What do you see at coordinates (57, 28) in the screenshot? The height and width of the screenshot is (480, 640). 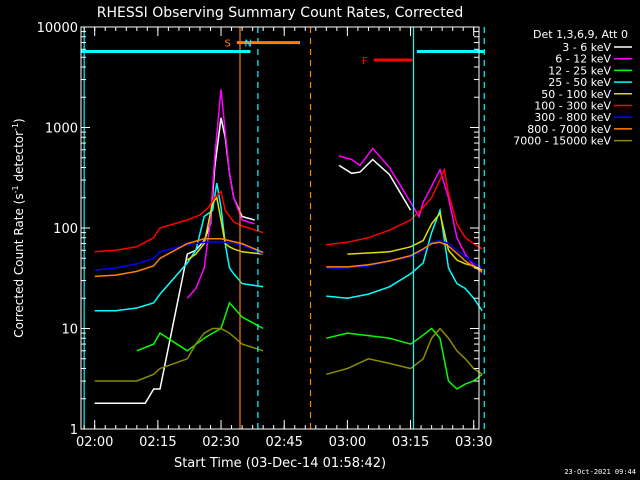 I see `y-tick-label: 10000` at bounding box center [57, 28].